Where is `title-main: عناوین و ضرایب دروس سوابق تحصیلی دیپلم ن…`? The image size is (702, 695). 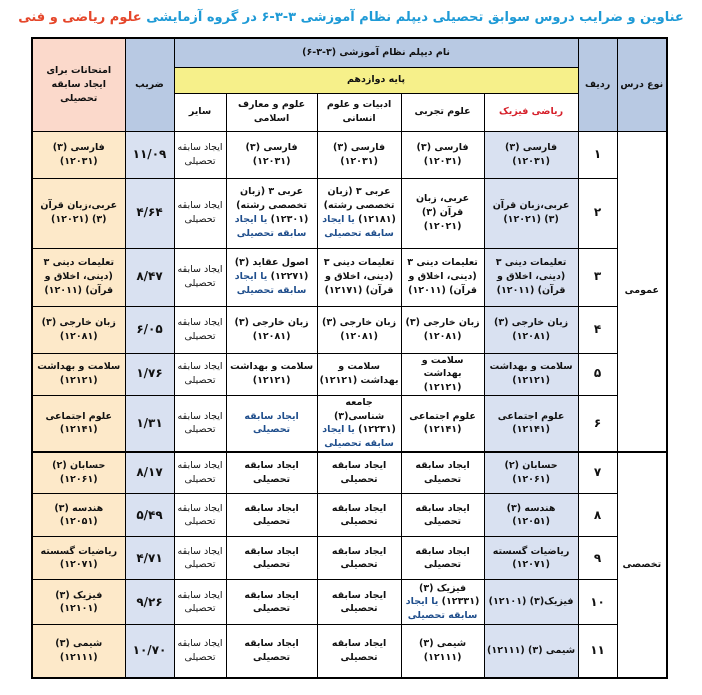 title-main: عناوین و ضرایب دروس سوابق تحصیلی دیپلم ن… is located at coordinates (415, 17).